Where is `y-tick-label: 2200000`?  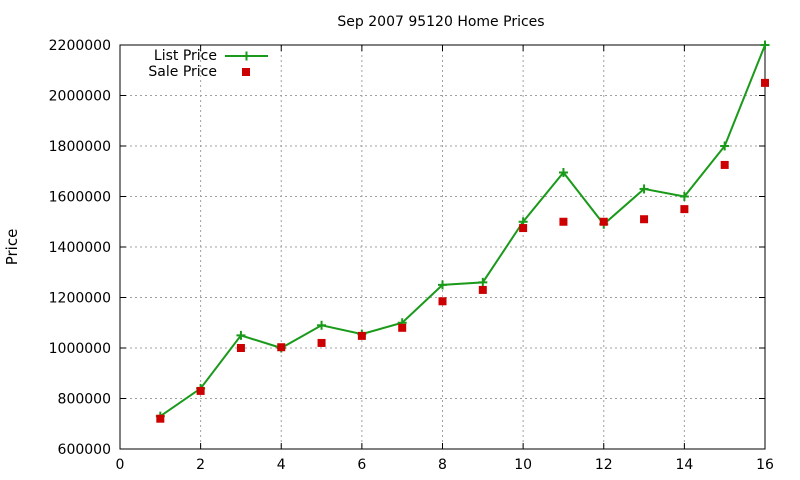
y-tick-label: 2200000 is located at coordinates (80, 46).